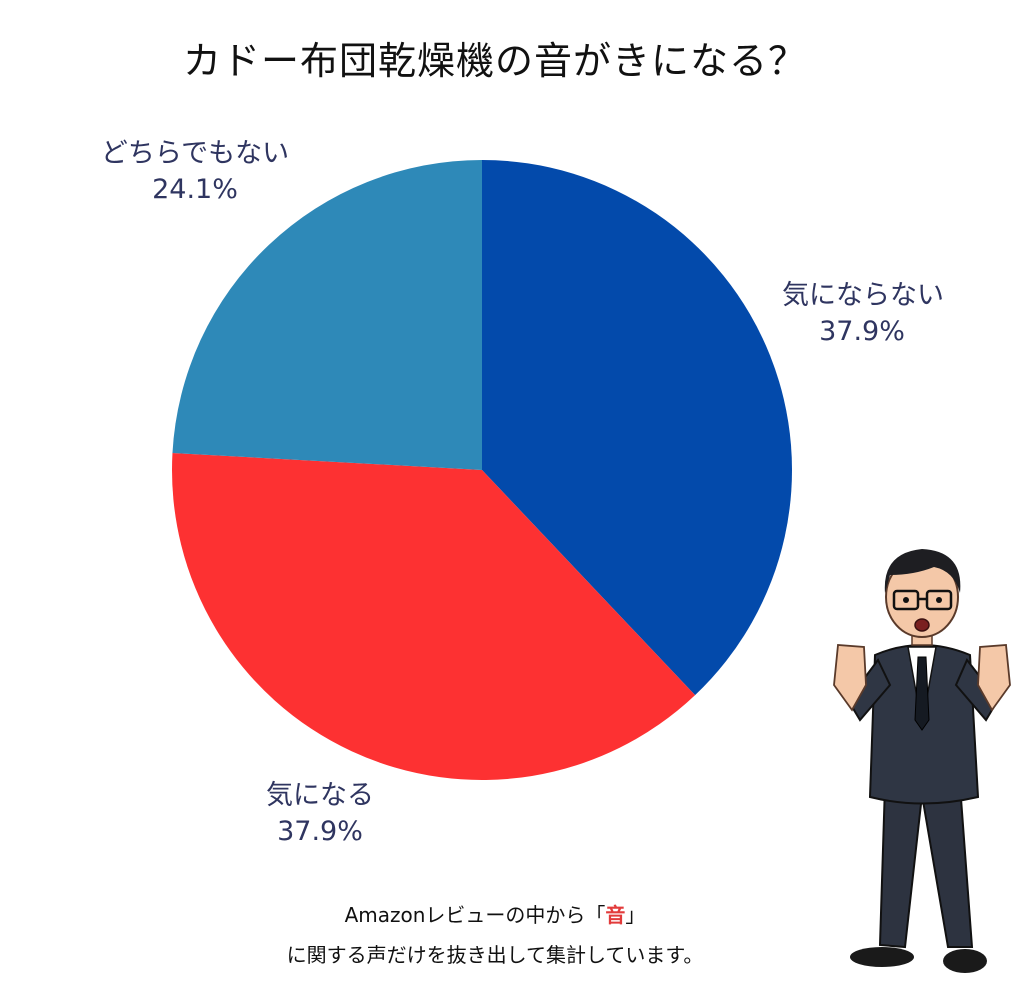 The height and width of the screenshot is (1000, 1024). What do you see at coordinates (922, 761) in the screenshot?
I see `surprised-businessman-illustration` at bounding box center [922, 761].